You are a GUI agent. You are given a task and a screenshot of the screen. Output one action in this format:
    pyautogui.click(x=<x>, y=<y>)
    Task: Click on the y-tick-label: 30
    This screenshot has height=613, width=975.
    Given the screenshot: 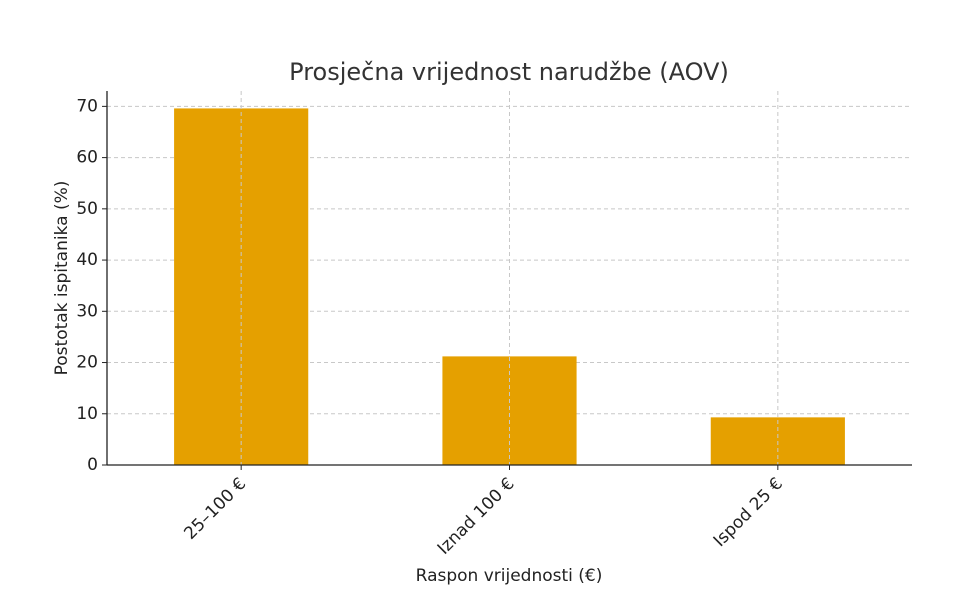 What is the action you would take?
    pyautogui.click(x=87, y=311)
    